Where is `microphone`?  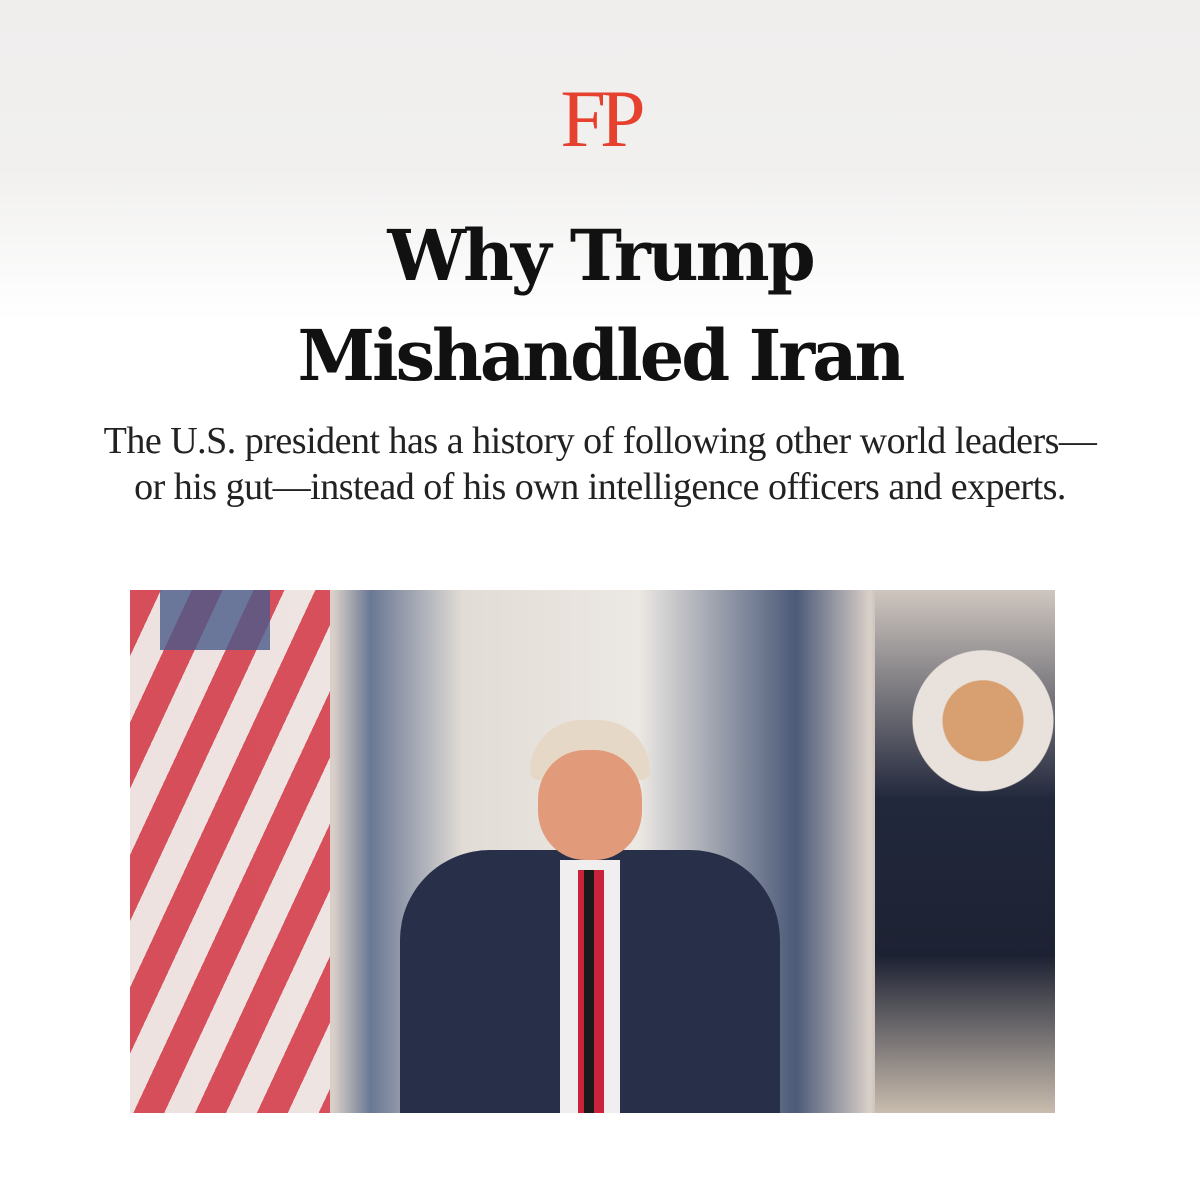
microphone is located at coordinates (589, 991).